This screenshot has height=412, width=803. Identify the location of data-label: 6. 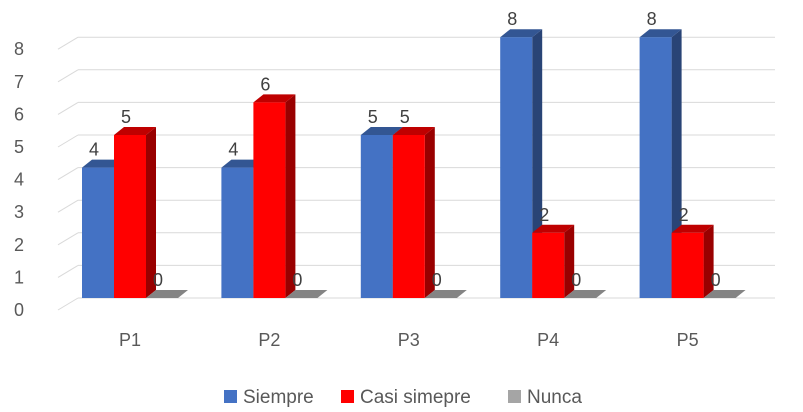
(265, 84).